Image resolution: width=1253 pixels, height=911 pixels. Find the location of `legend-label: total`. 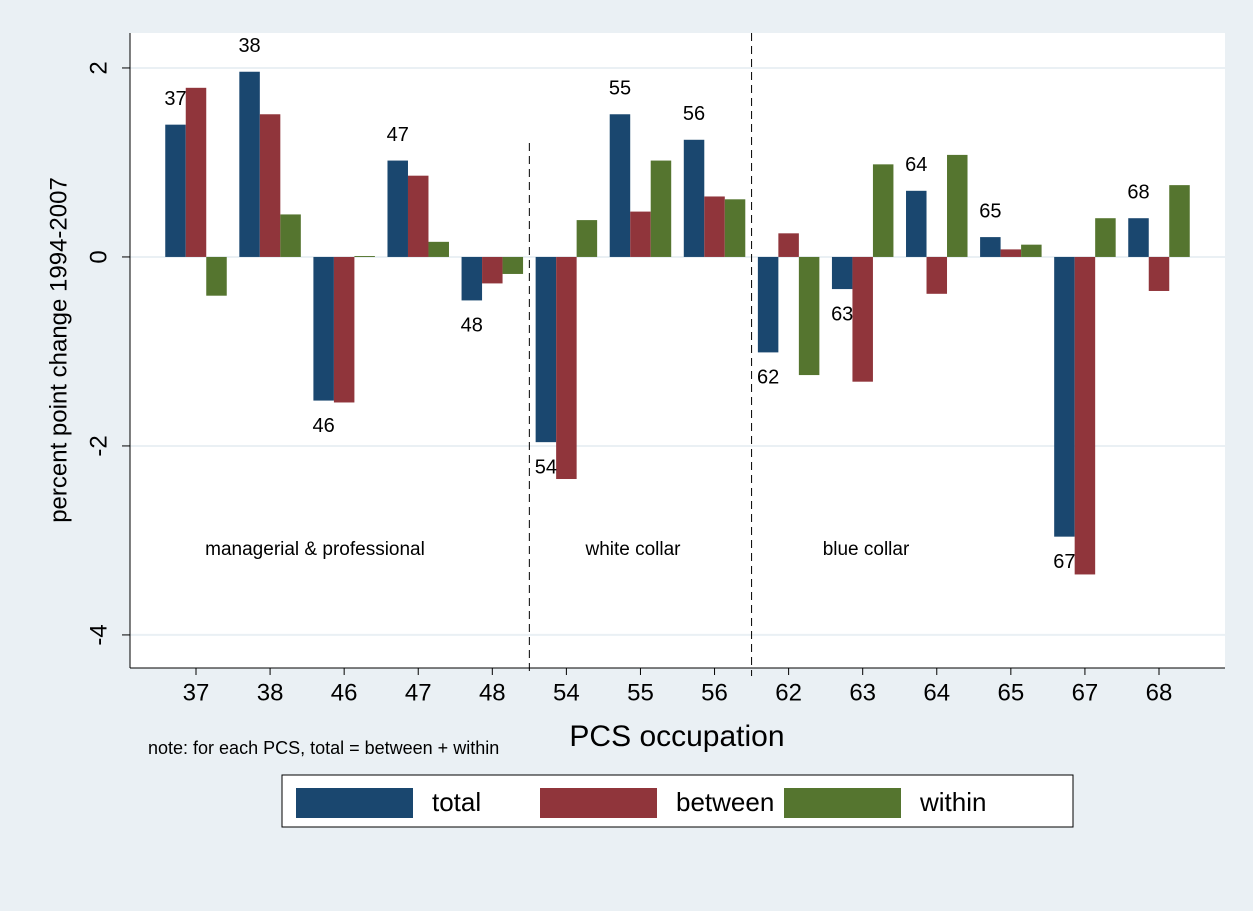

legend-label: total is located at coordinates (456, 802).